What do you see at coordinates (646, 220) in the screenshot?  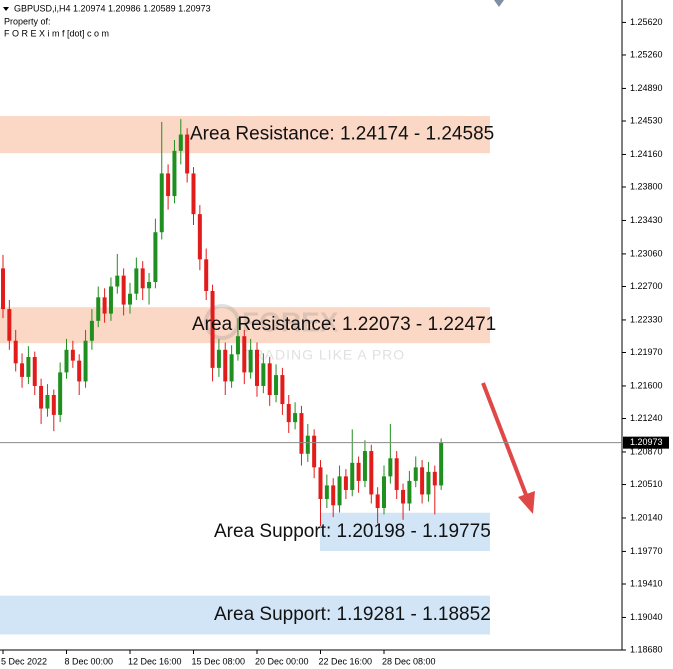 I see `y-tick-label: 1.23430` at bounding box center [646, 220].